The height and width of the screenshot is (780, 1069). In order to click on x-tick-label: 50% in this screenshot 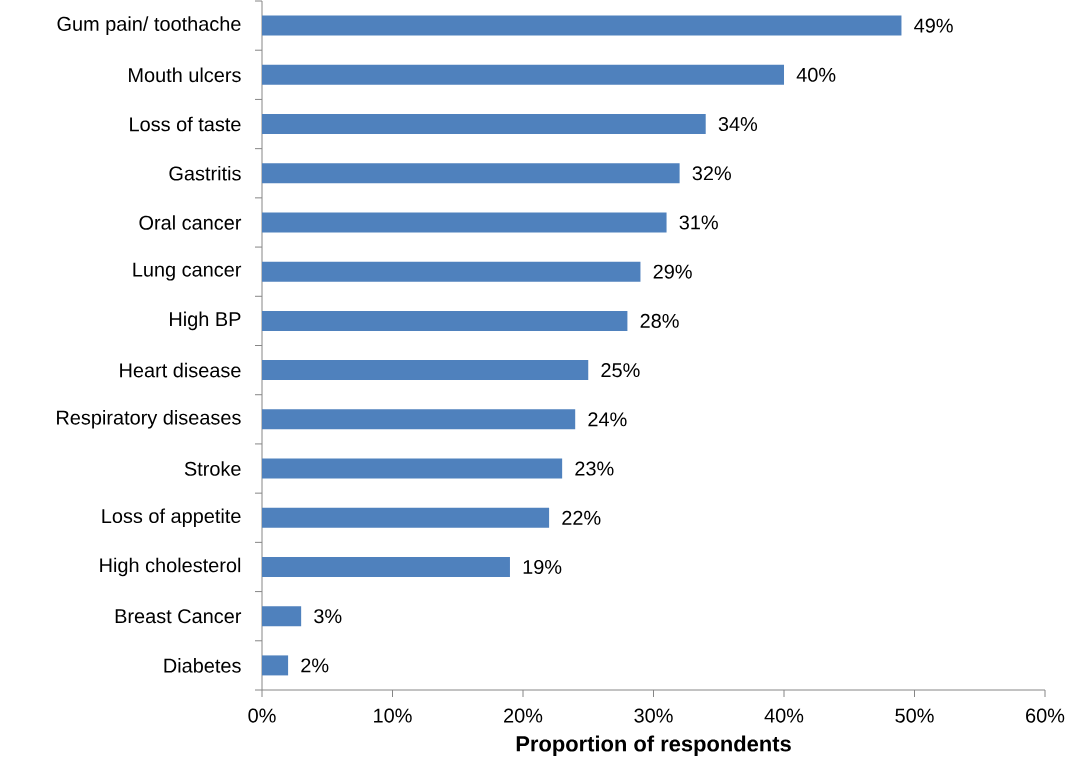, I will do `click(914, 715)`.